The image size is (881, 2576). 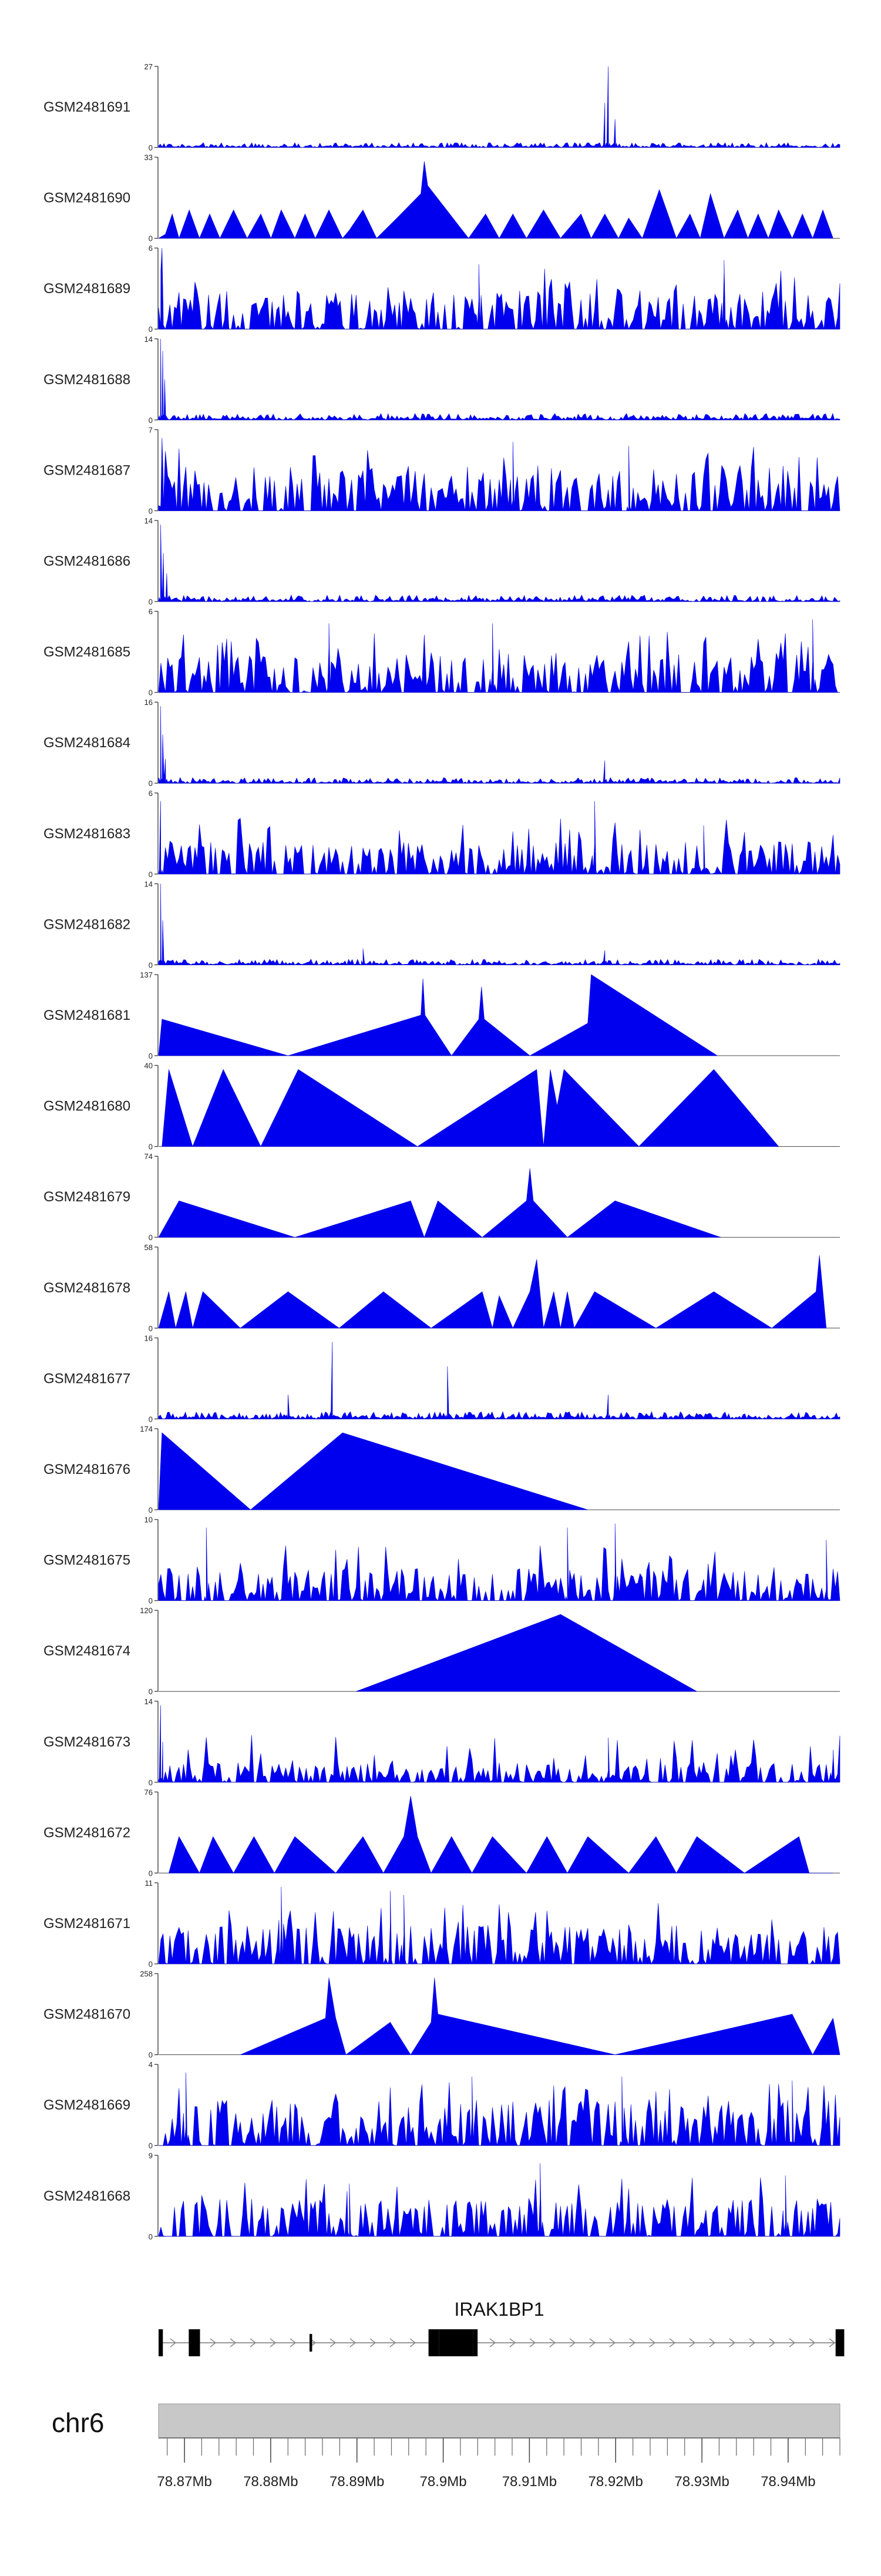 I want to click on track-gsm2481677: GSM2481677 16 0, so click(x=441, y=1379).